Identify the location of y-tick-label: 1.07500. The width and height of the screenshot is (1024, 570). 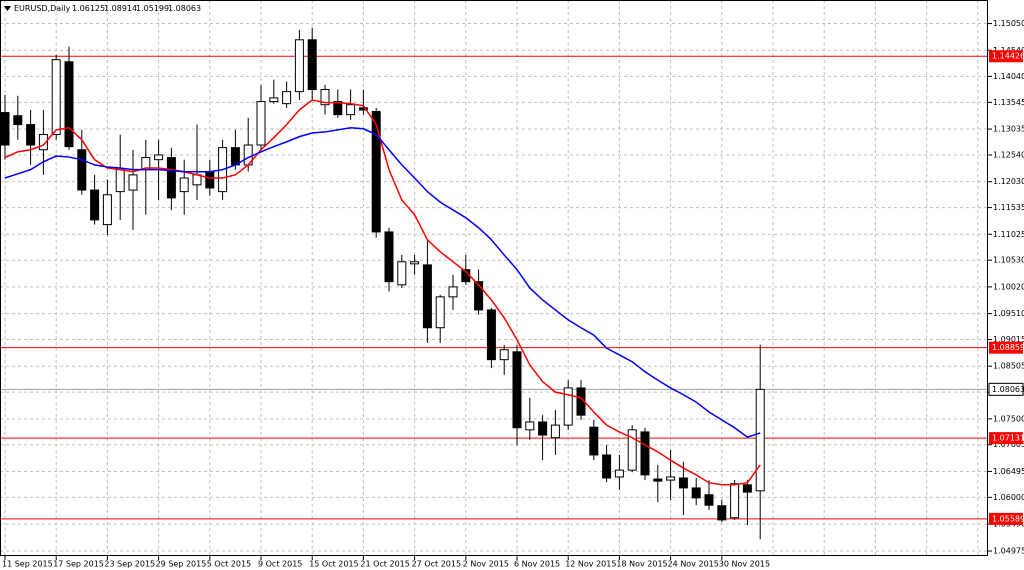
(1008, 418).